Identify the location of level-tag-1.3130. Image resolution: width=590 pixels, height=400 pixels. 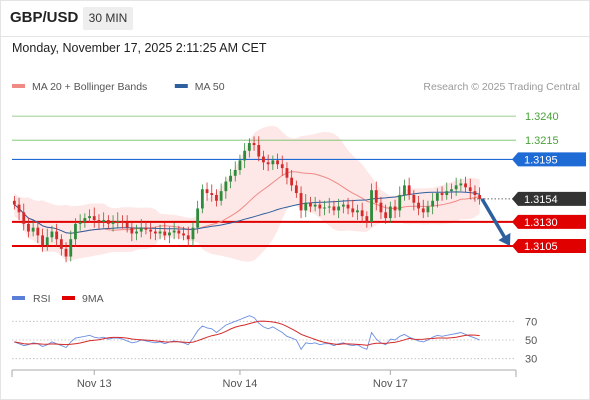
(549, 221).